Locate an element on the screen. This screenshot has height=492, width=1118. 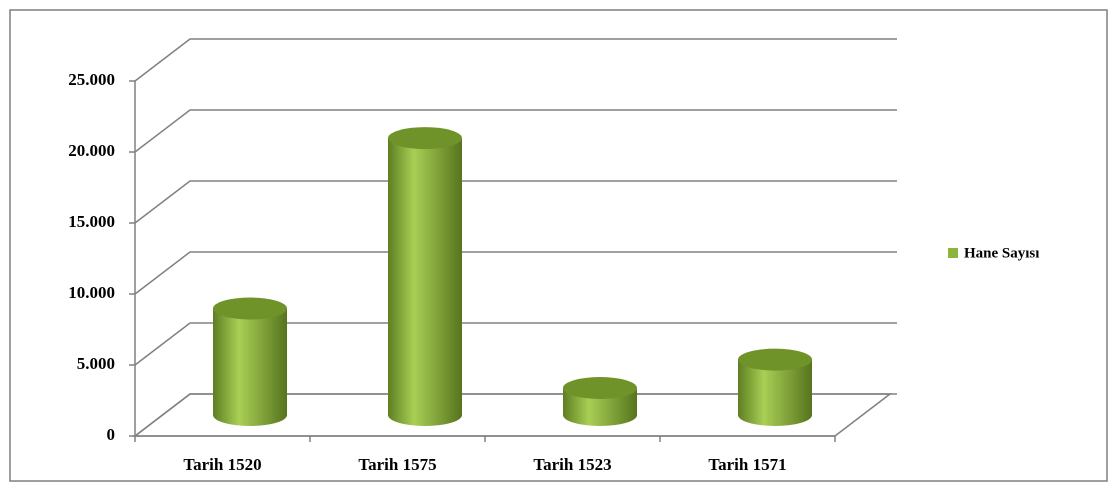
legend-label: Hane Sayısı is located at coordinates (1001, 253).